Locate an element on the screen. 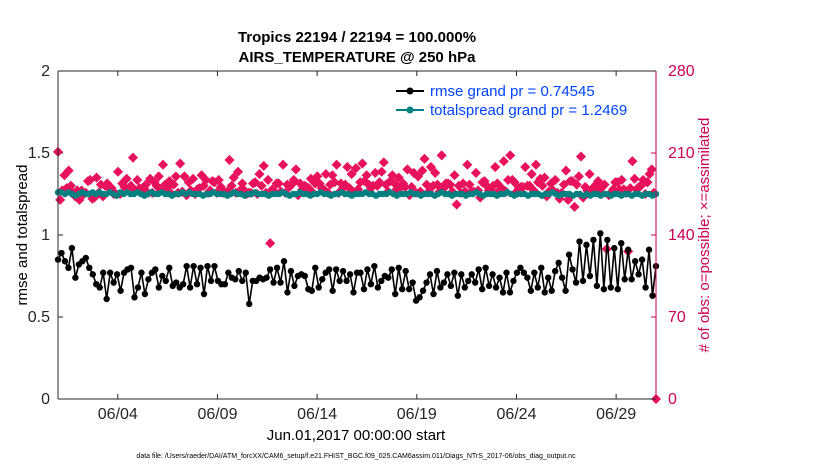 The height and width of the screenshot is (470, 830). left-tick-label: 0.5 is located at coordinates (39, 317).